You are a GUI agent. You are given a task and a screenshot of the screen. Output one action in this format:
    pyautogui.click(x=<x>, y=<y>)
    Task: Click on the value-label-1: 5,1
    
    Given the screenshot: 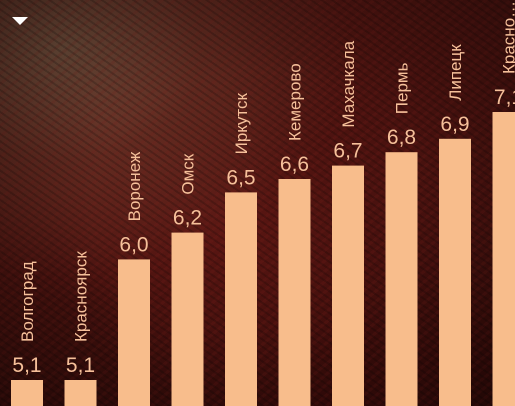 What is the action you would take?
    pyautogui.click(x=26, y=365)
    